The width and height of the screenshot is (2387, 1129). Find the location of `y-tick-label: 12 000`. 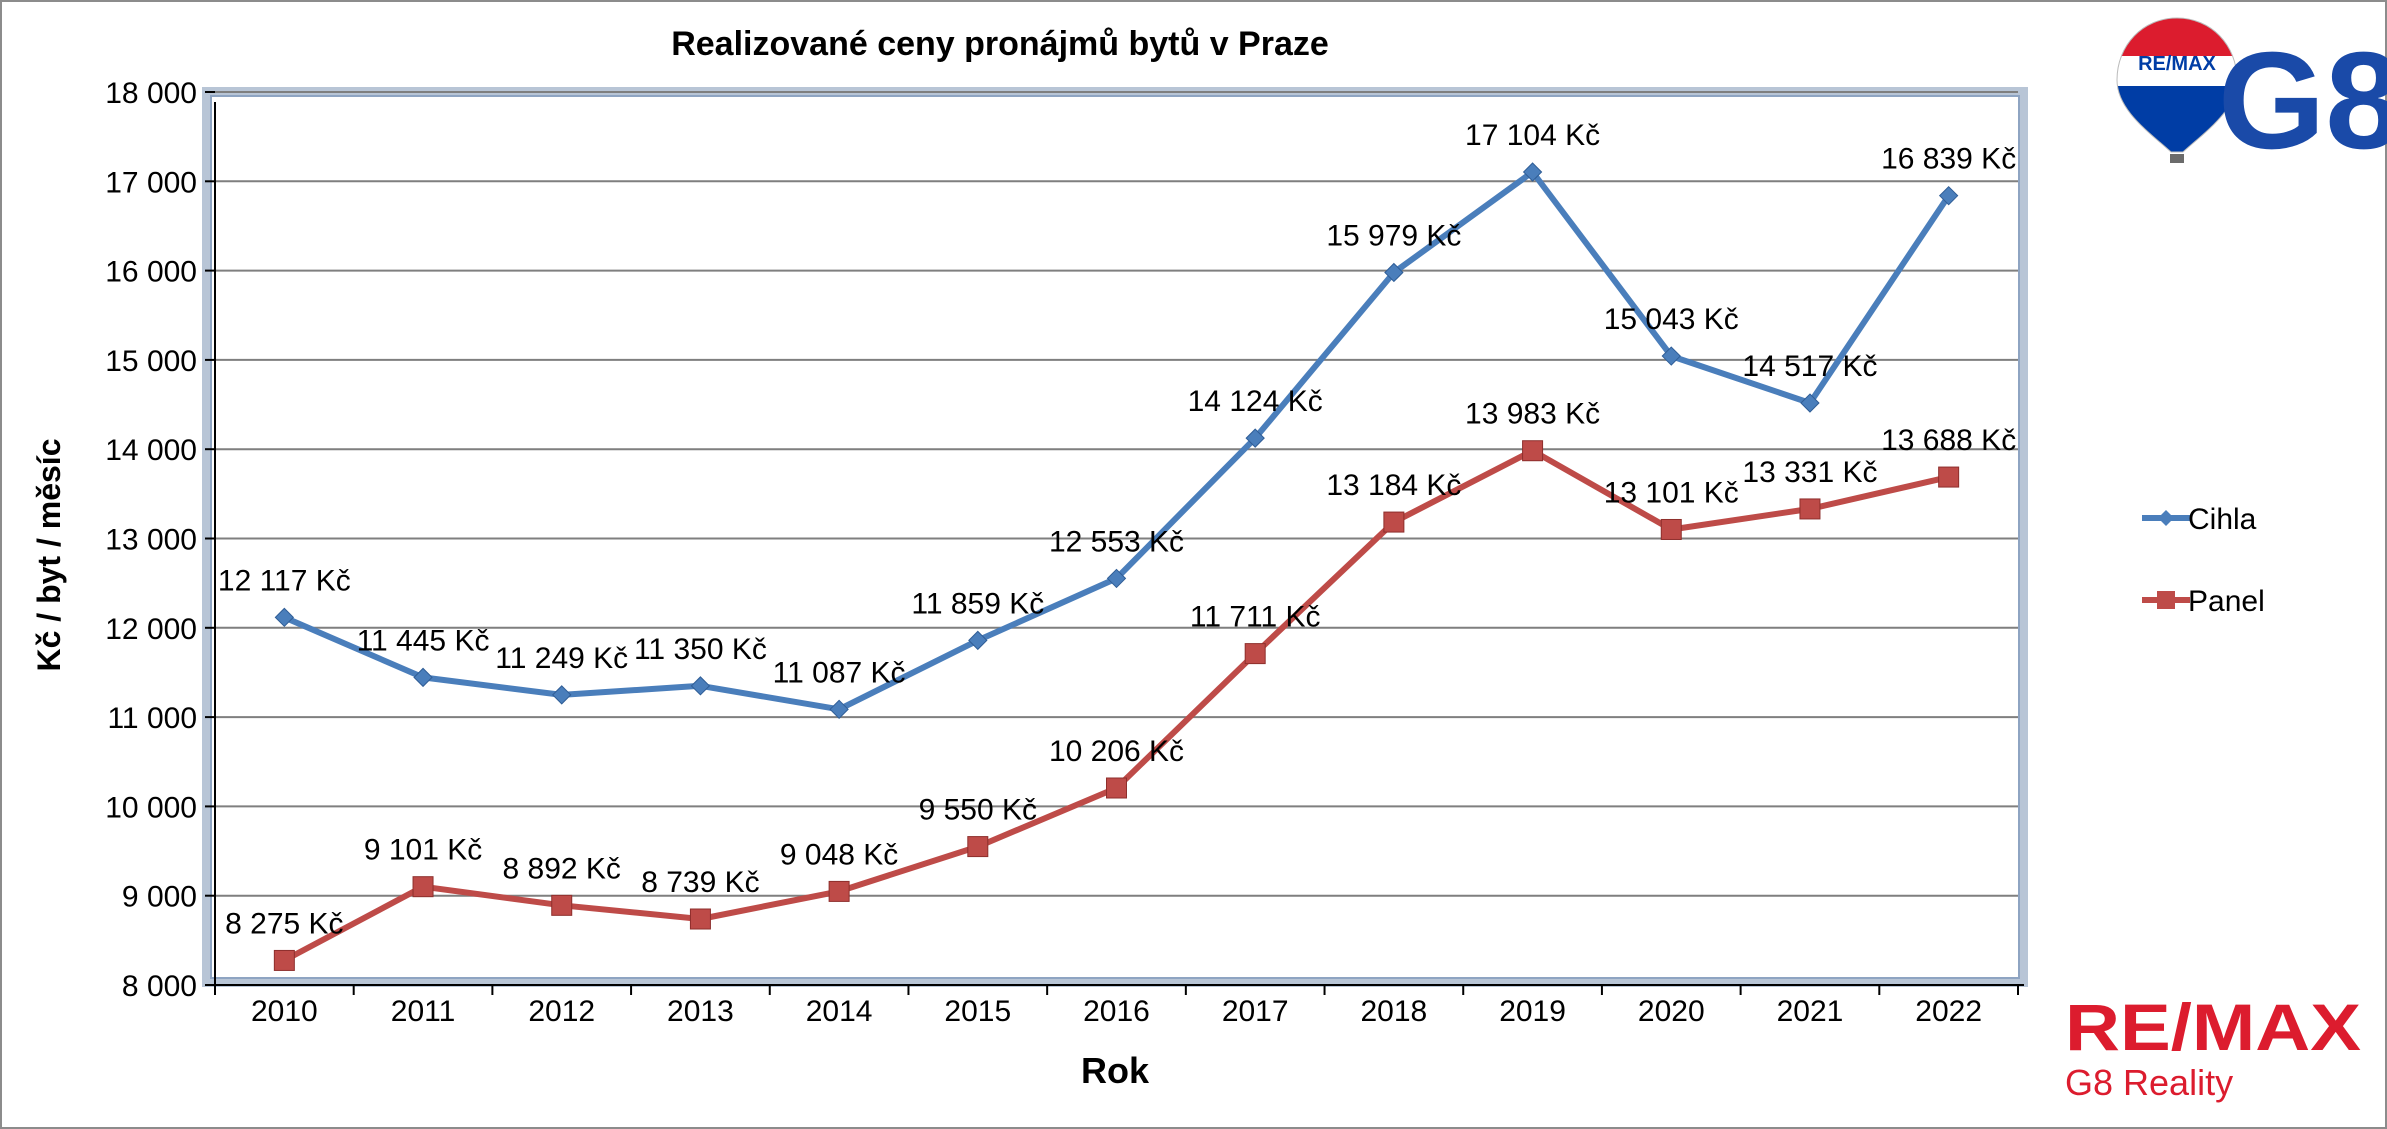

y-tick-label: 12 000 is located at coordinates (151, 629).